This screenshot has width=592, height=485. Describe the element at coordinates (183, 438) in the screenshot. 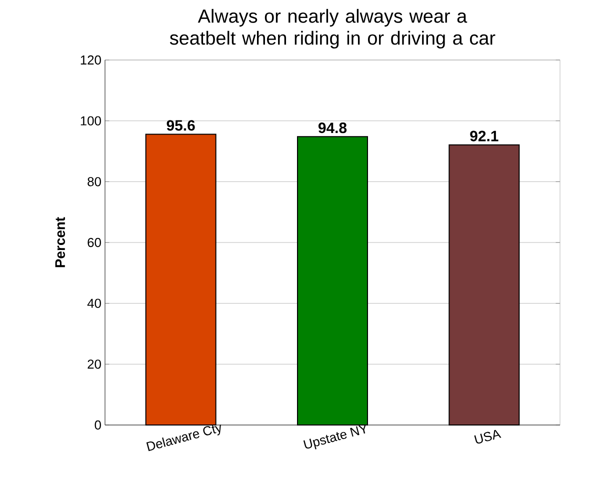

I see `x-tick-label: Delaware Cty` at that location.